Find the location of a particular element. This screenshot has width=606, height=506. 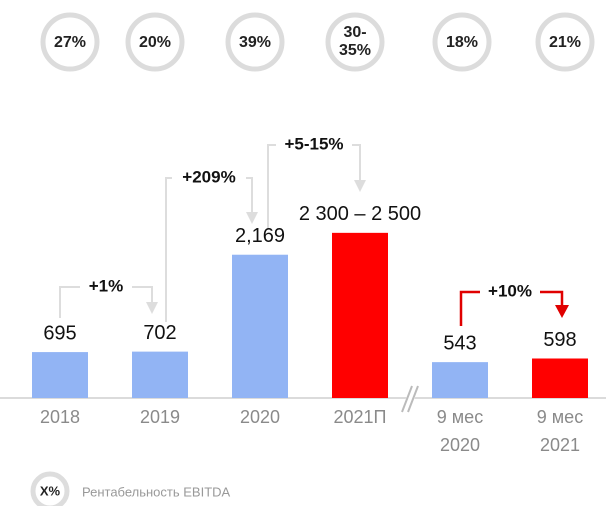

margin-label: 20% is located at coordinates (155, 42).